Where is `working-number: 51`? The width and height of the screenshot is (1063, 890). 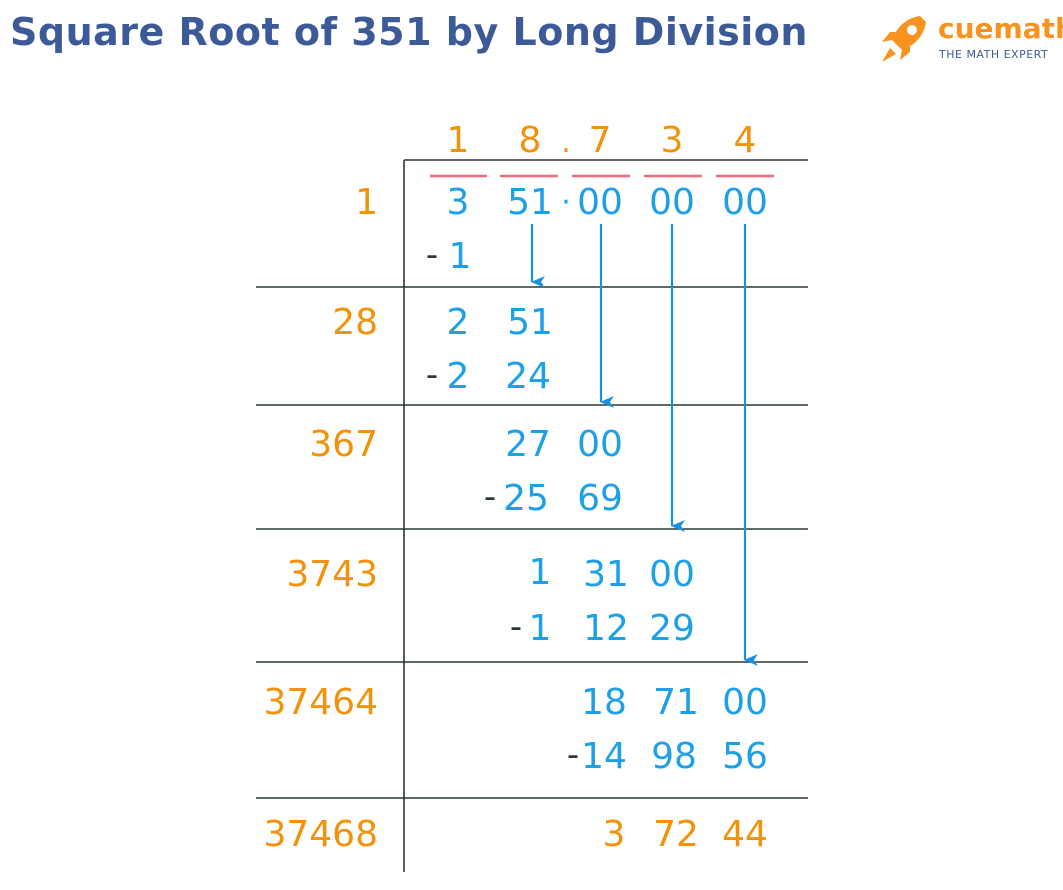
working-number: 51 is located at coordinates (530, 322).